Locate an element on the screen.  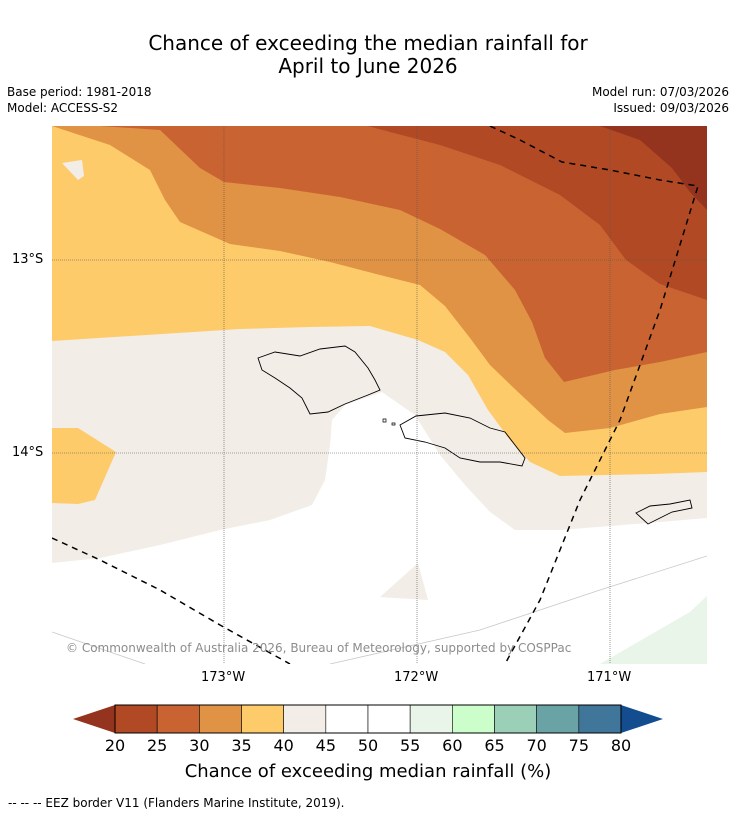
patch-35-40-west is located at coordinates (84, 466).